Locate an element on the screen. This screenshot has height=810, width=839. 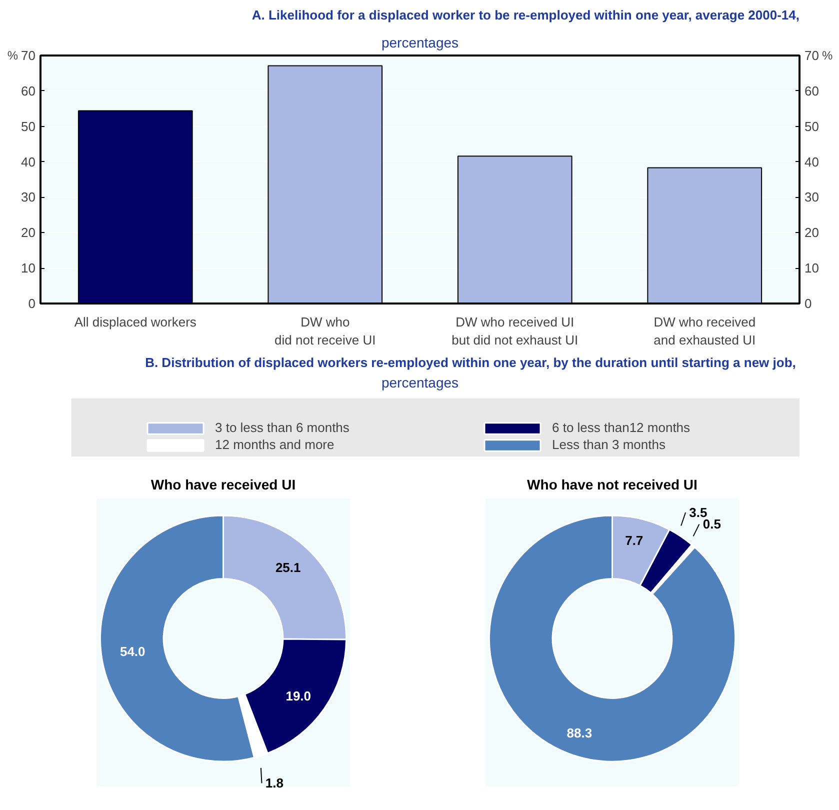
x-tick-label: DW who did not receive UI is located at coordinates (325, 331).